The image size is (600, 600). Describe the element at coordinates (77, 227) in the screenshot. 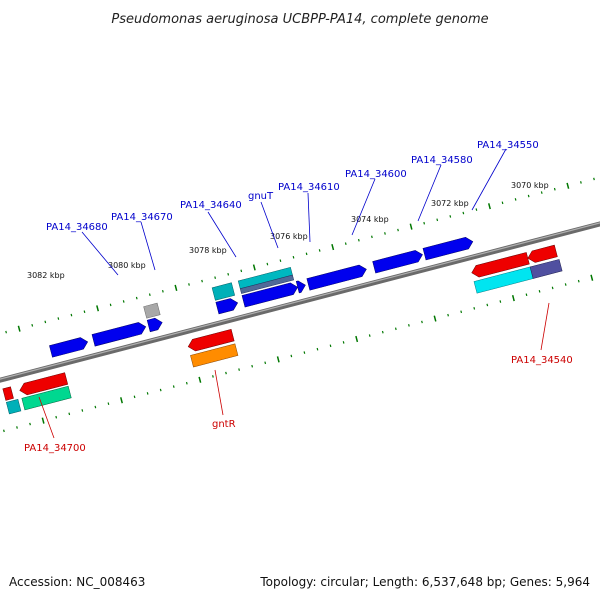

I see `gene-label-PA14_34680: PA14_34680` at that location.